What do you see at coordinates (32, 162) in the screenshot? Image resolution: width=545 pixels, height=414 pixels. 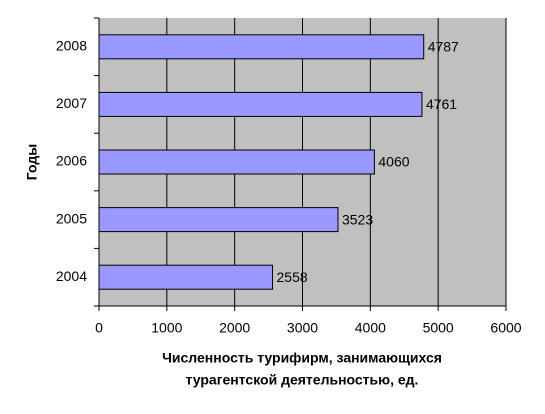 I see `y-axis-title: Годы` at bounding box center [32, 162].